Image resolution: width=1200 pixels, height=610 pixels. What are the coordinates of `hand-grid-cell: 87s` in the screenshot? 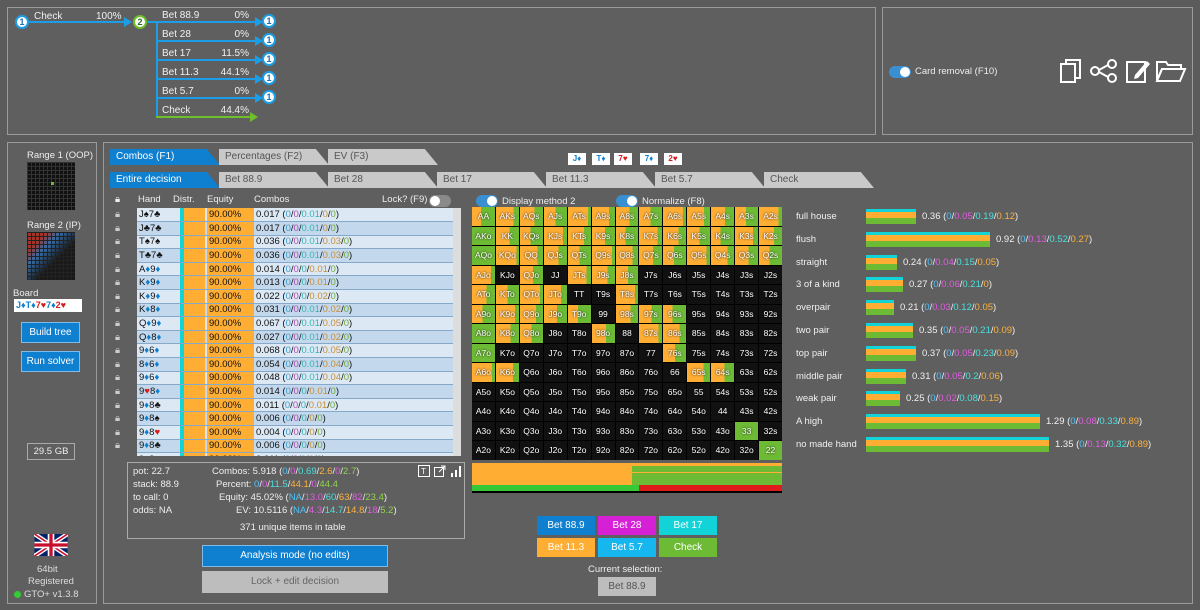 It's located at (651, 333).